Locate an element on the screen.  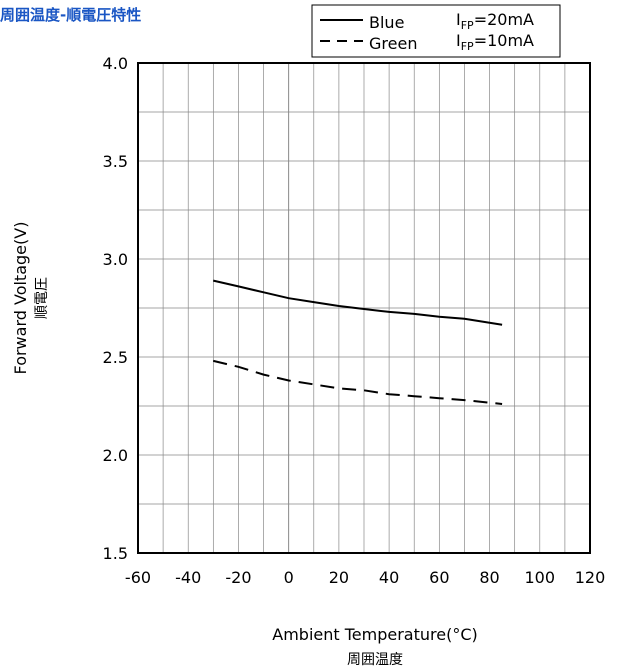
y-axis-title: Forward Voltage(V) is located at coordinates (20, 298).